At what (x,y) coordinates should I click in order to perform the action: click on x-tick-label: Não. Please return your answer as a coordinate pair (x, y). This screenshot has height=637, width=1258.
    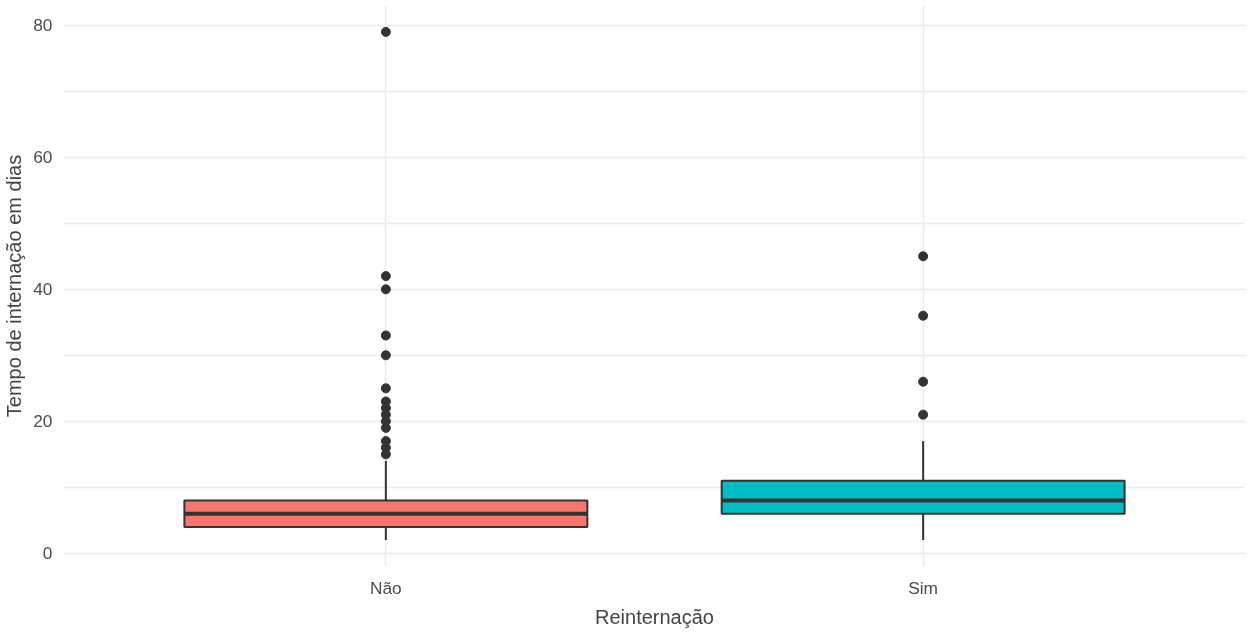
    Looking at the image, I should click on (385, 587).